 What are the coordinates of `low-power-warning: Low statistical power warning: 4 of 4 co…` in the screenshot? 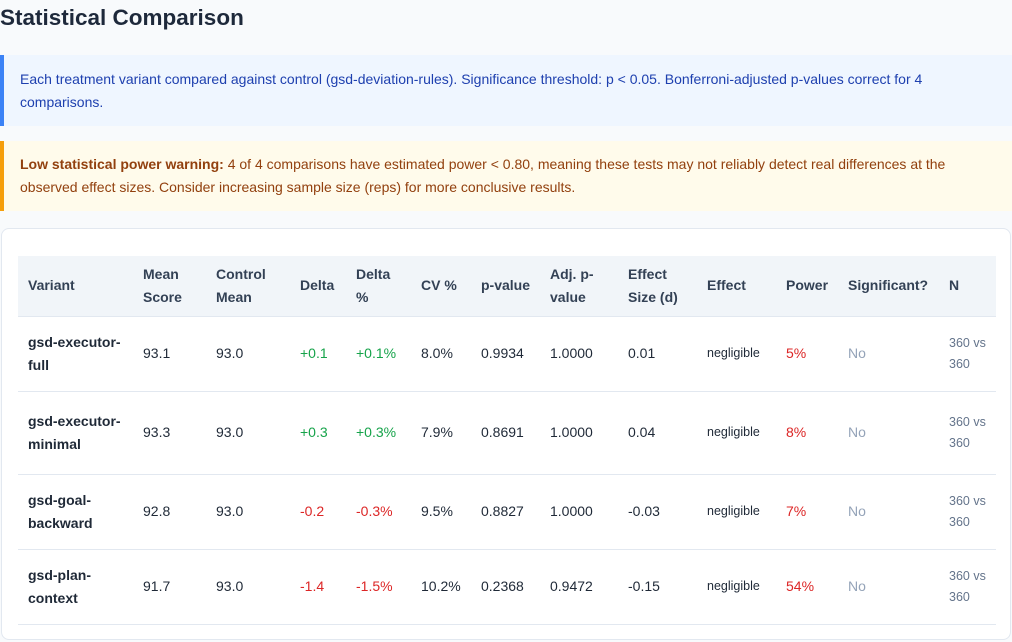 It's located at (506, 176).